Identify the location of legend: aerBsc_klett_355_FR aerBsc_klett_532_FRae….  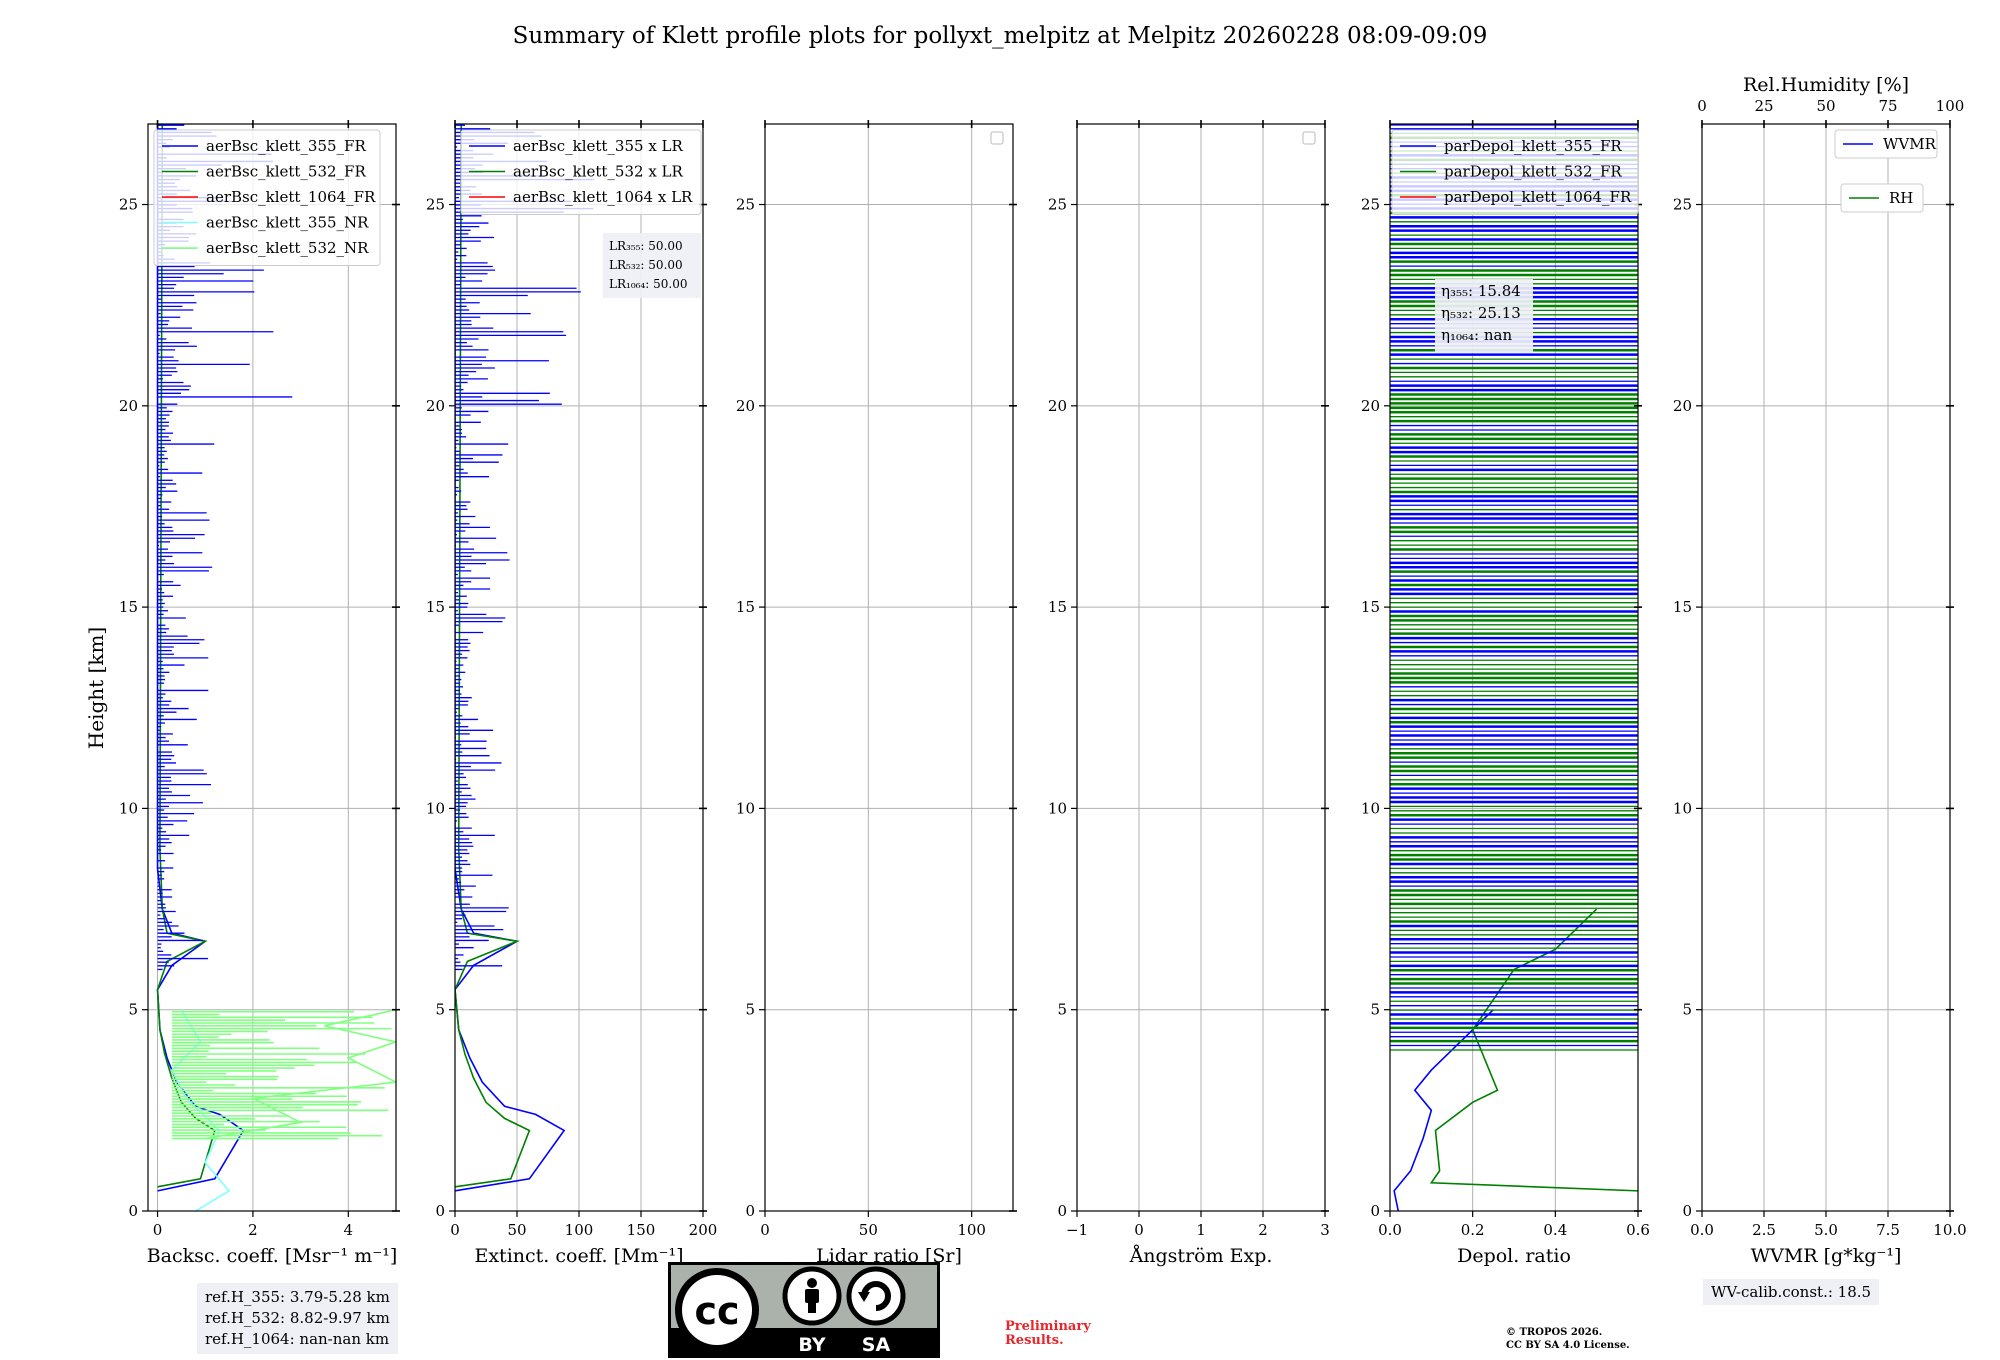
(267, 197).